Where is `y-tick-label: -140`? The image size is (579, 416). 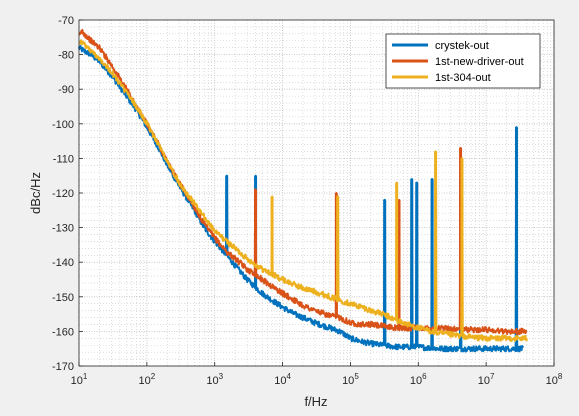 y-tick-label: -140 is located at coordinates (63, 263).